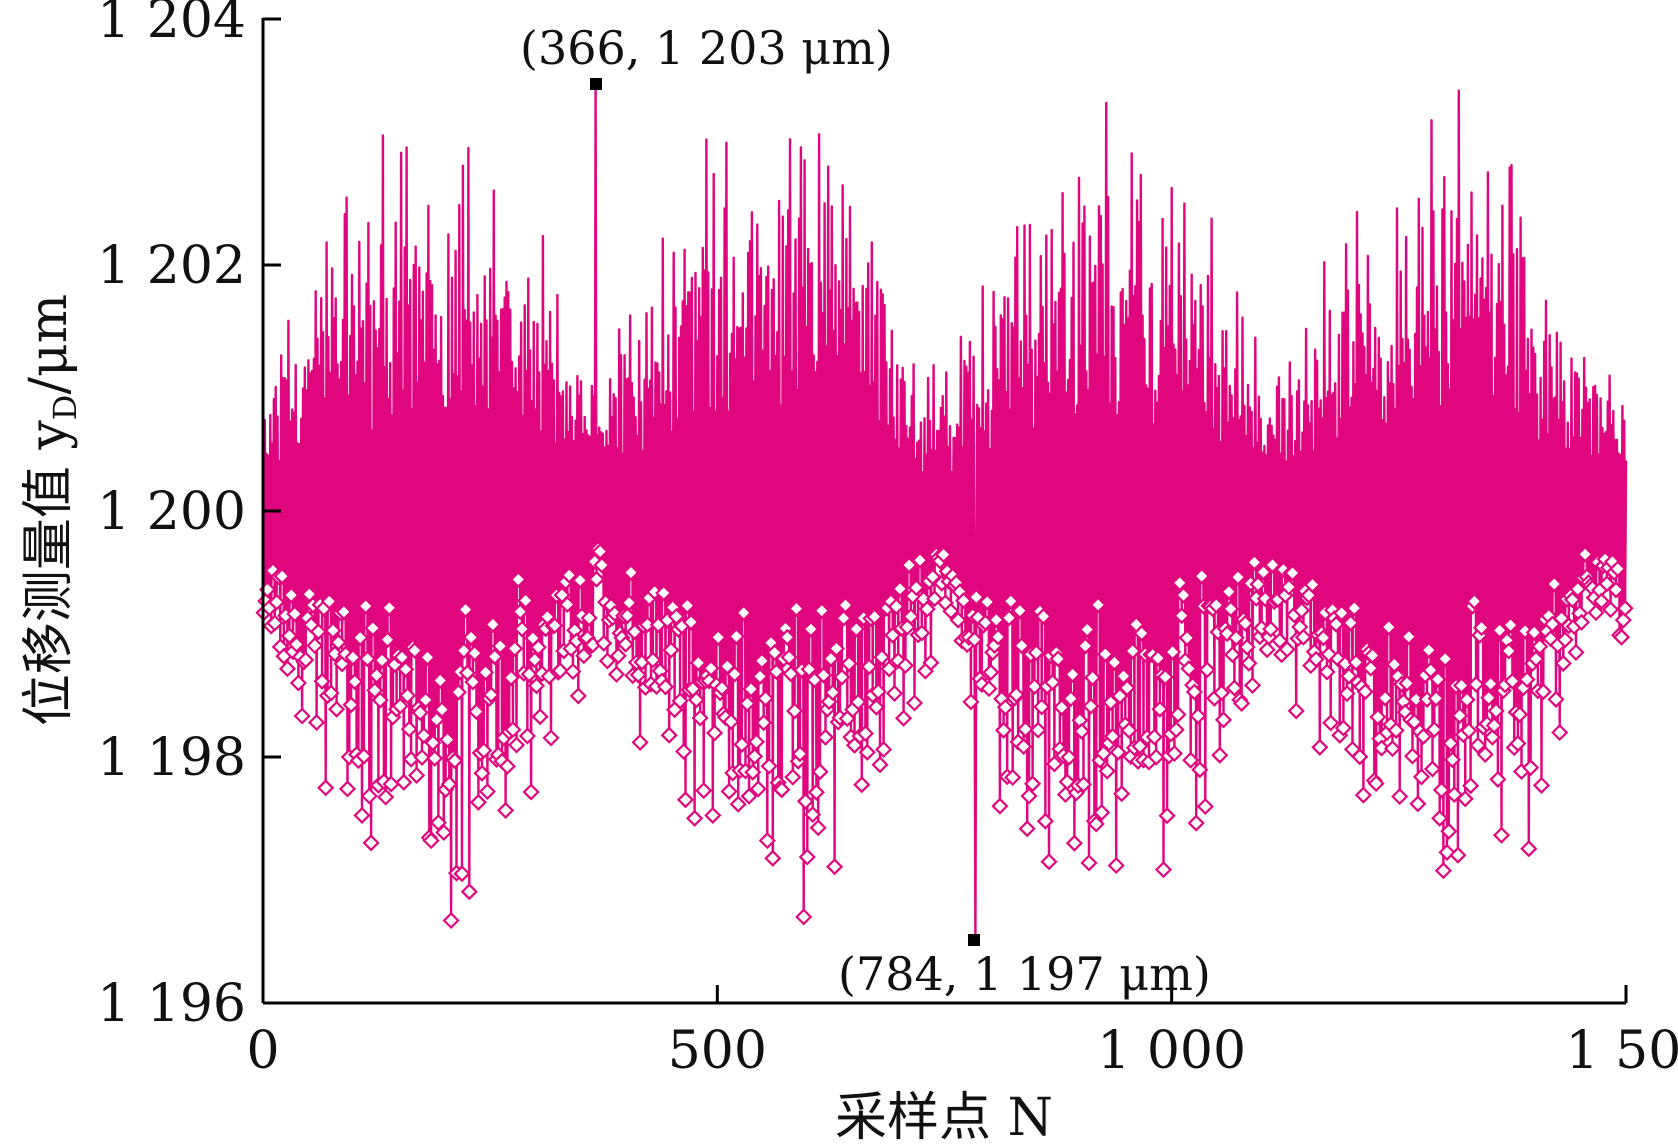  Describe the element at coordinates (706, 48) in the screenshot. I see `annotation-label-max: (366, 1 203 μm)` at that location.